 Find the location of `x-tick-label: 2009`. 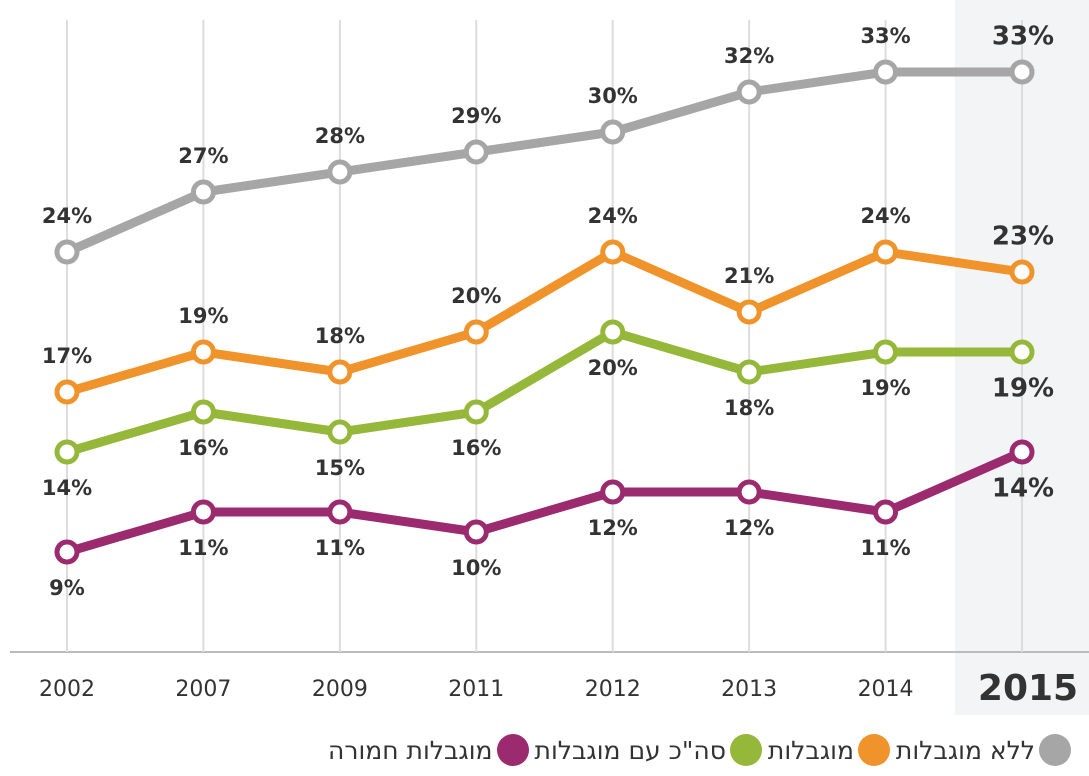

x-tick-label: 2009 is located at coordinates (340, 689).